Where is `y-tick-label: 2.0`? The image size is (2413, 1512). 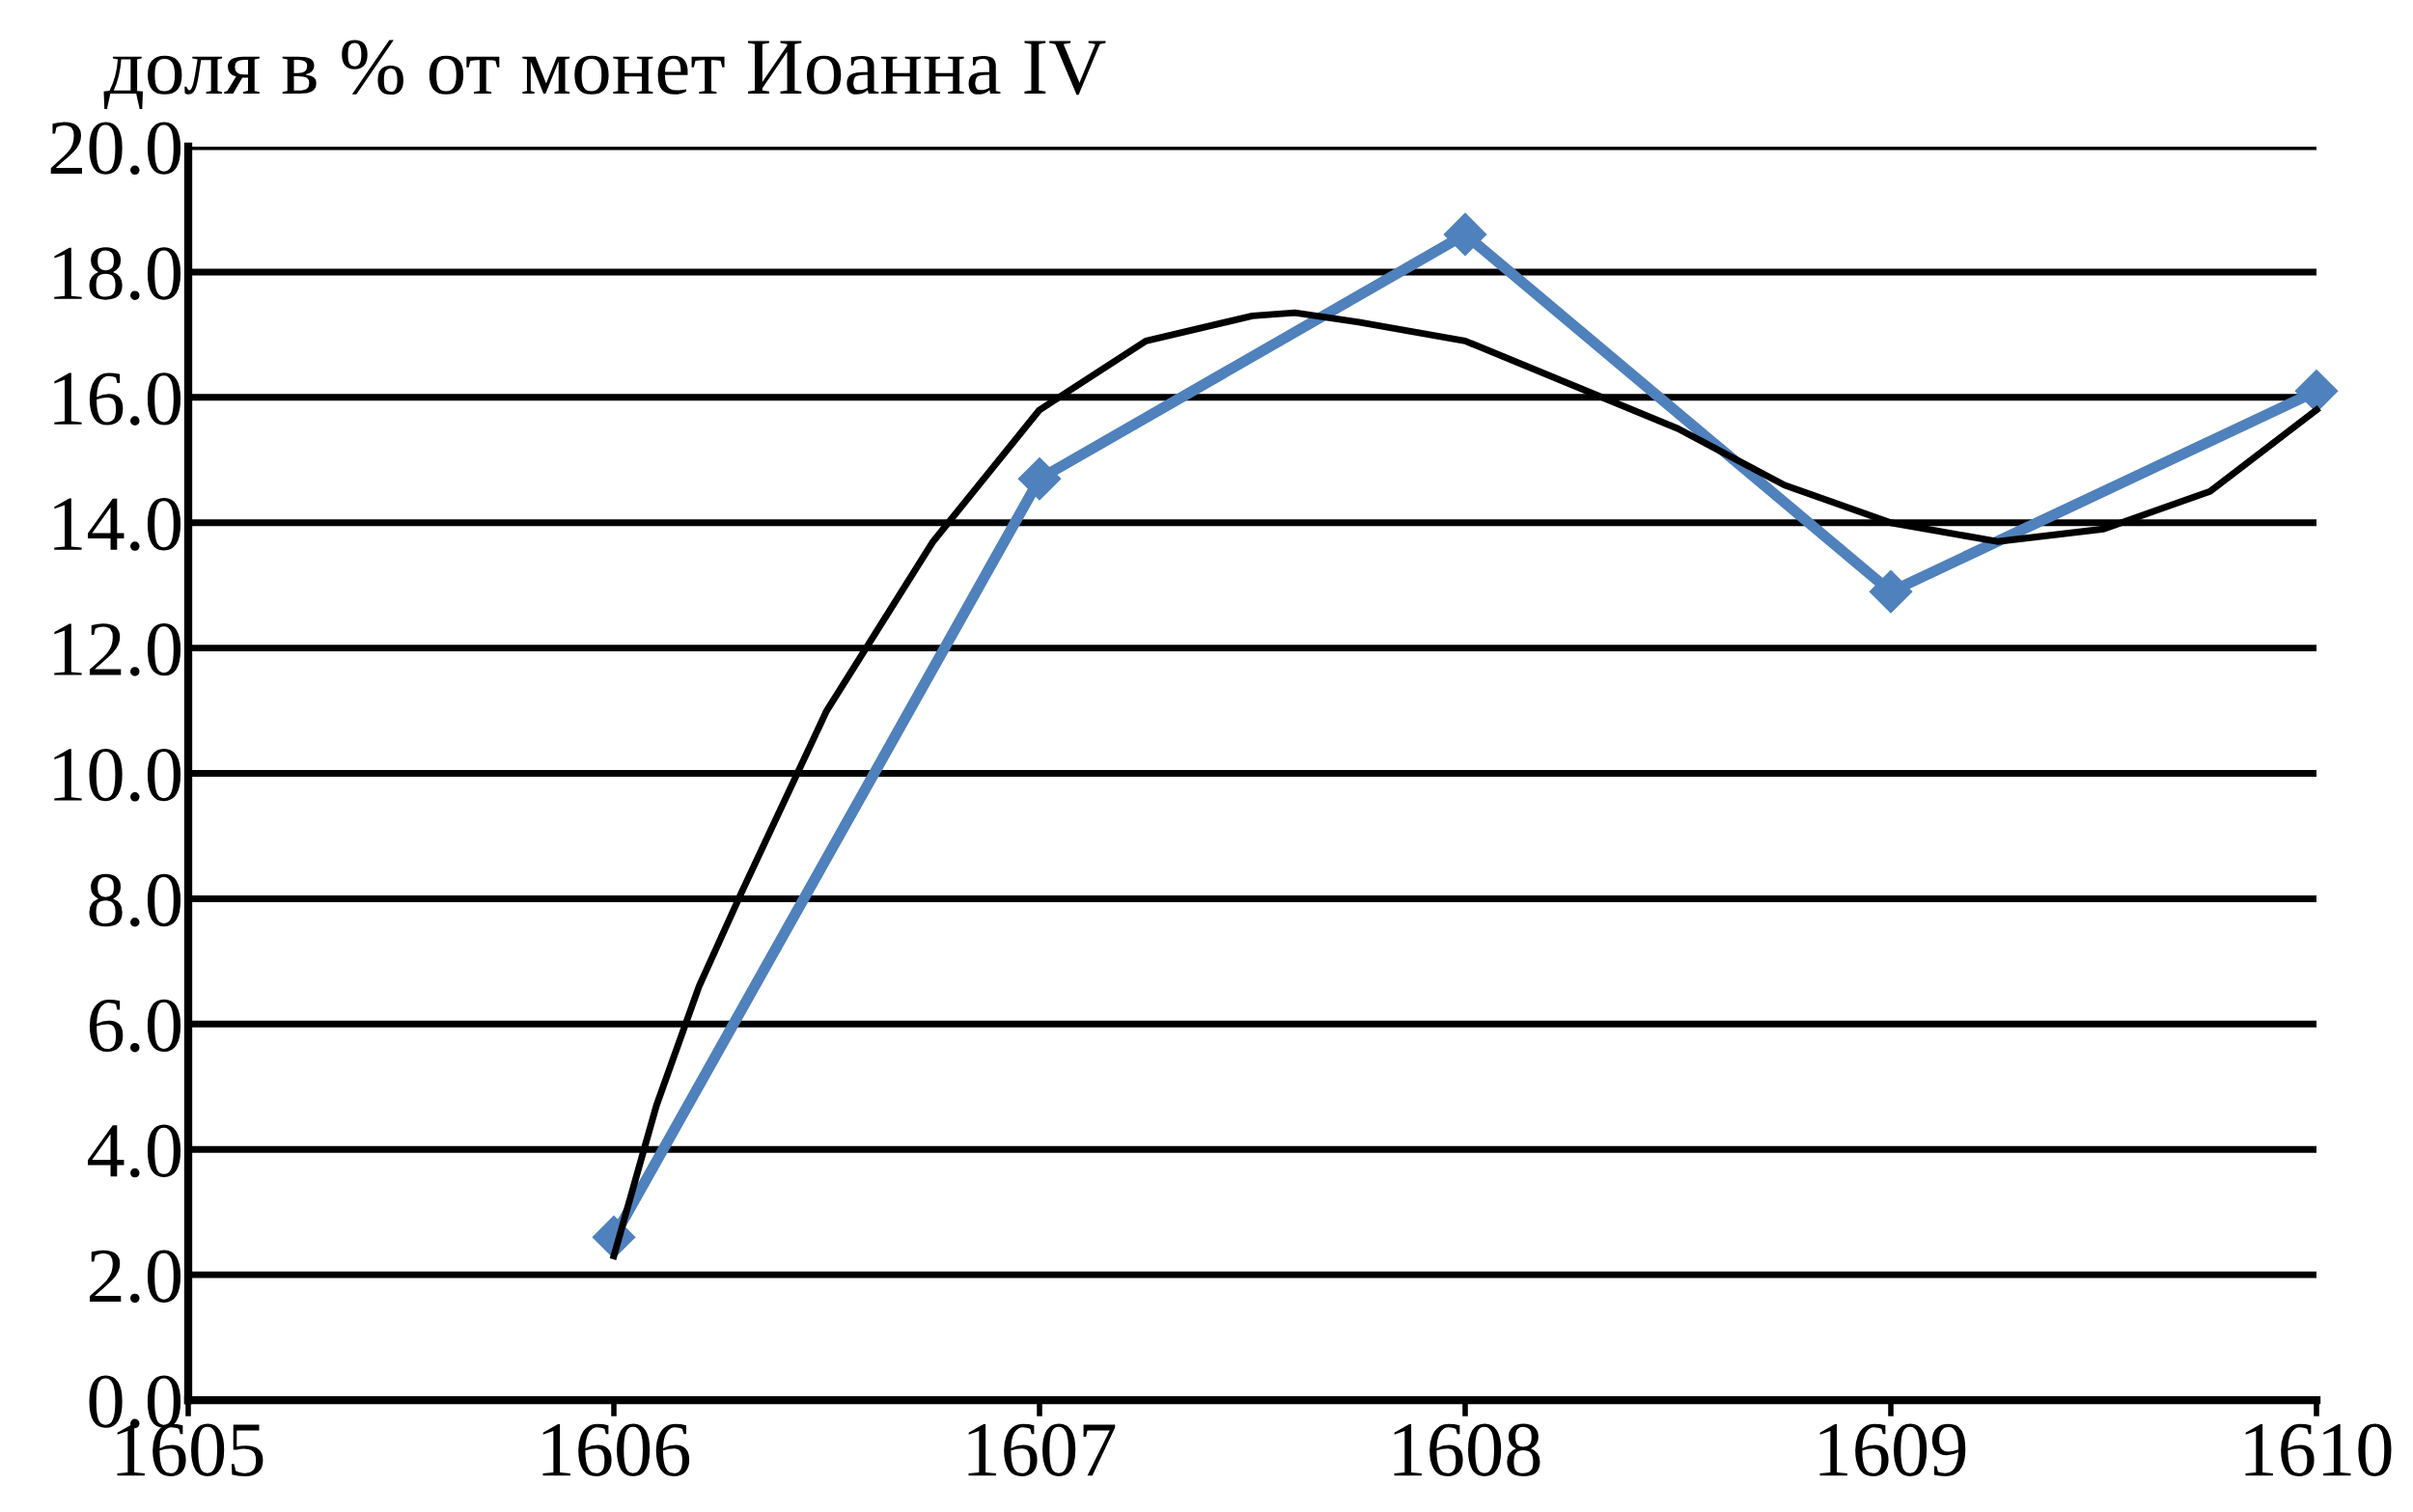 y-tick-label: 2.0 is located at coordinates (135, 1277).